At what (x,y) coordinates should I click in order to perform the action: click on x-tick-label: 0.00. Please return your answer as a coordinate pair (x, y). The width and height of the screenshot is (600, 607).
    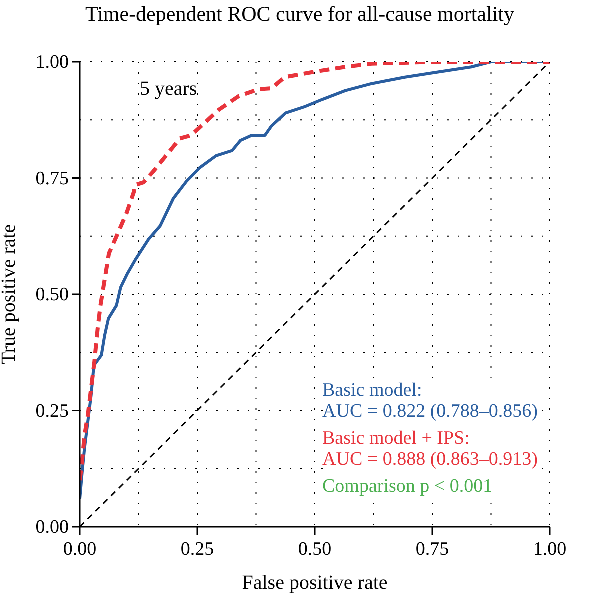
    Looking at the image, I should click on (80, 549).